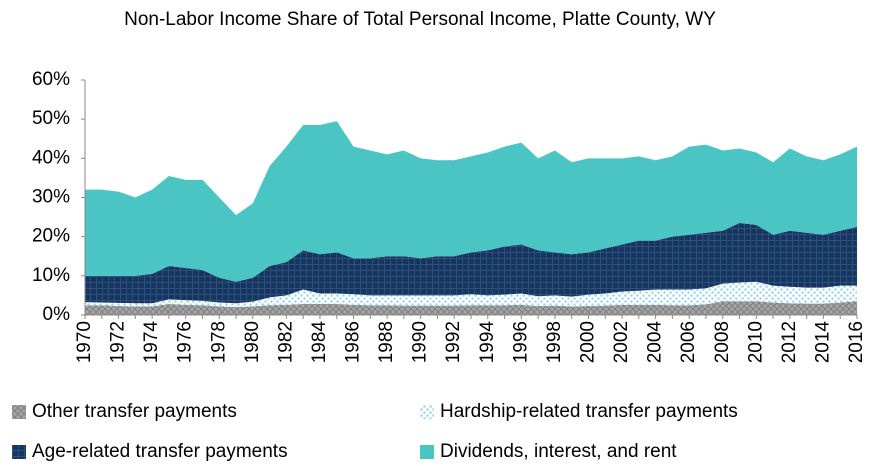 This screenshot has height=466, width=879. What do you see at coordinates (51, 197) in the screenshot?
I see `y-tick-label: 30%` at bounding box center [51, 197].